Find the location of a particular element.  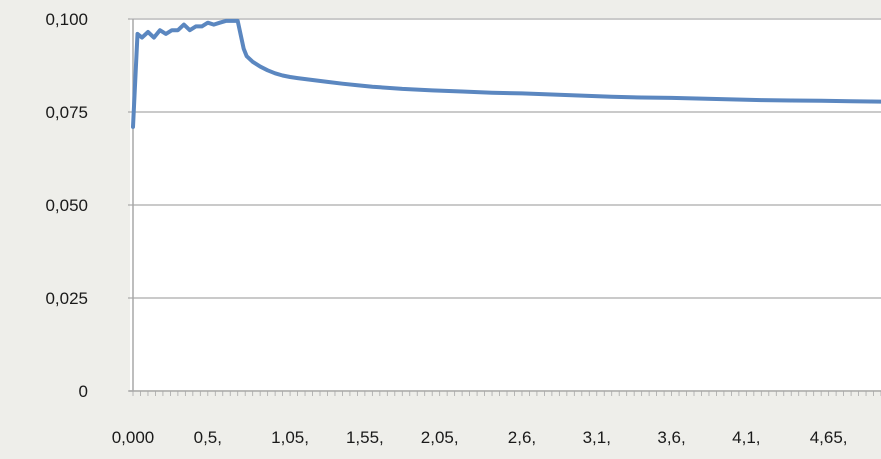

y-tick-labels: 0 0,025 0,050 0,075 0,100 is located at coordinates (66, 205).